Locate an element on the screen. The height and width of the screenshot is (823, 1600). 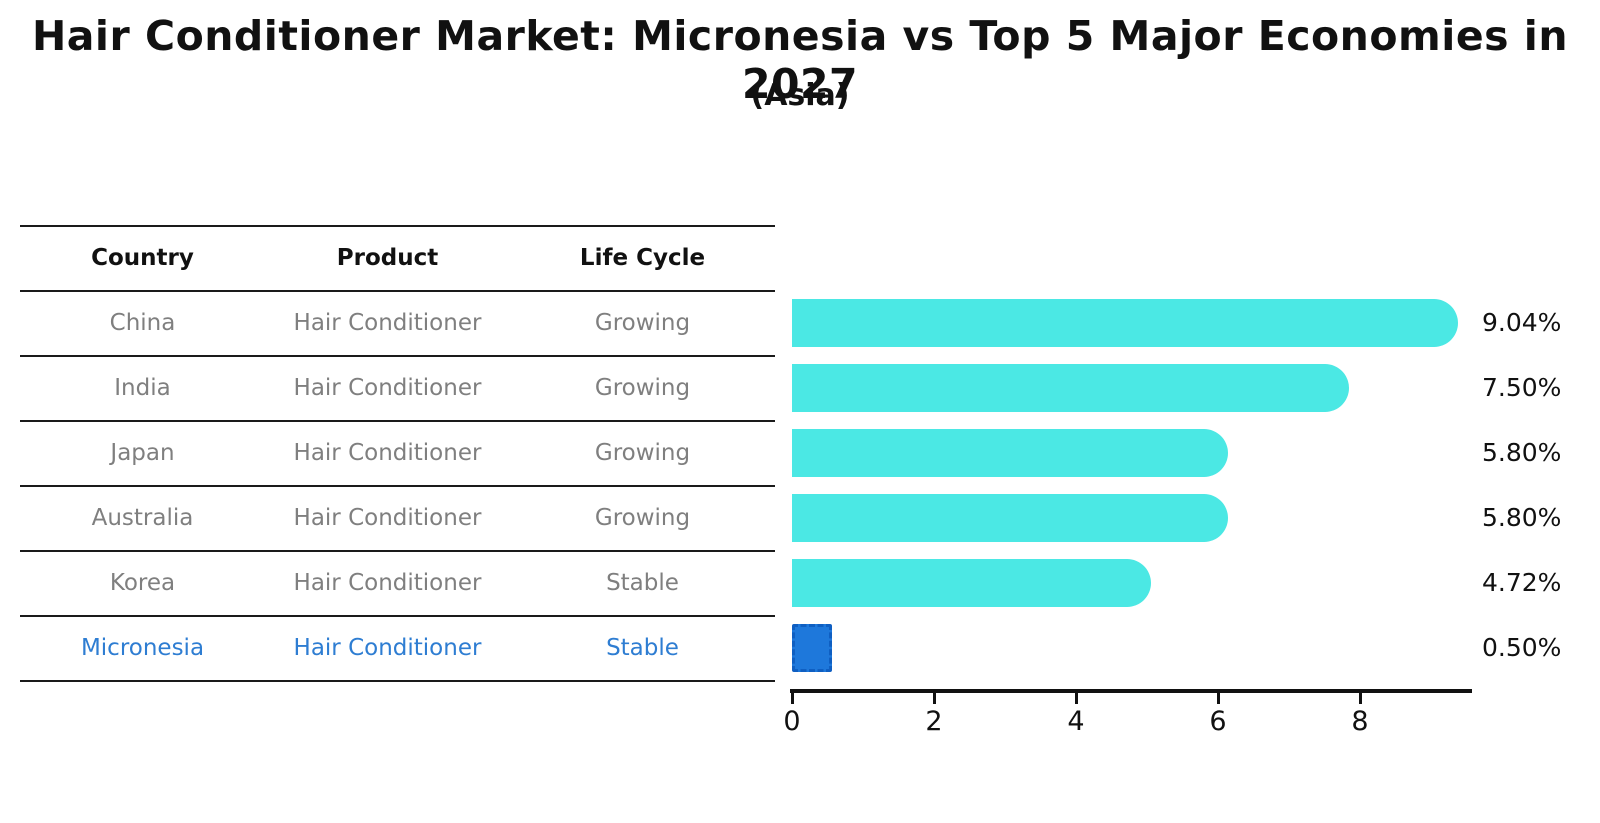
column-header-product: Product is located at coordinates (387, 257).